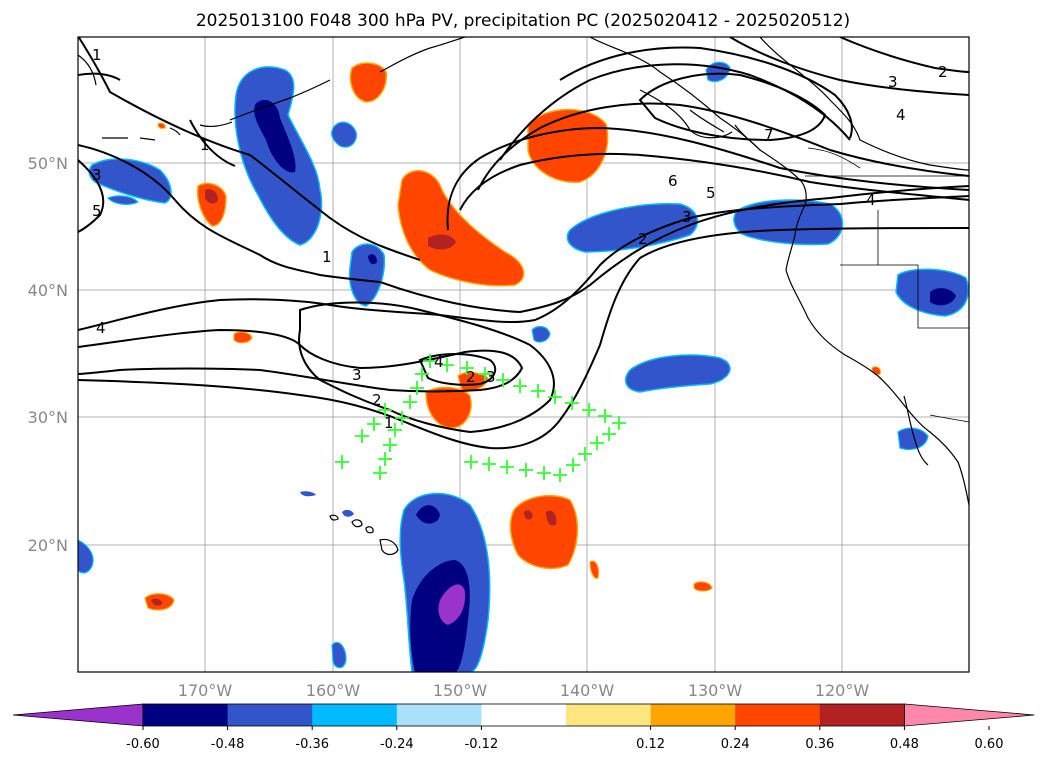  What do you see at coordinates (819, 744) in the screenshot?
I see `colorbar-tick-label: 0.36` at bounding box center [819, 744].